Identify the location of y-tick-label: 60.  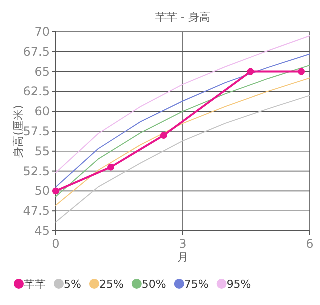
(42, 111).